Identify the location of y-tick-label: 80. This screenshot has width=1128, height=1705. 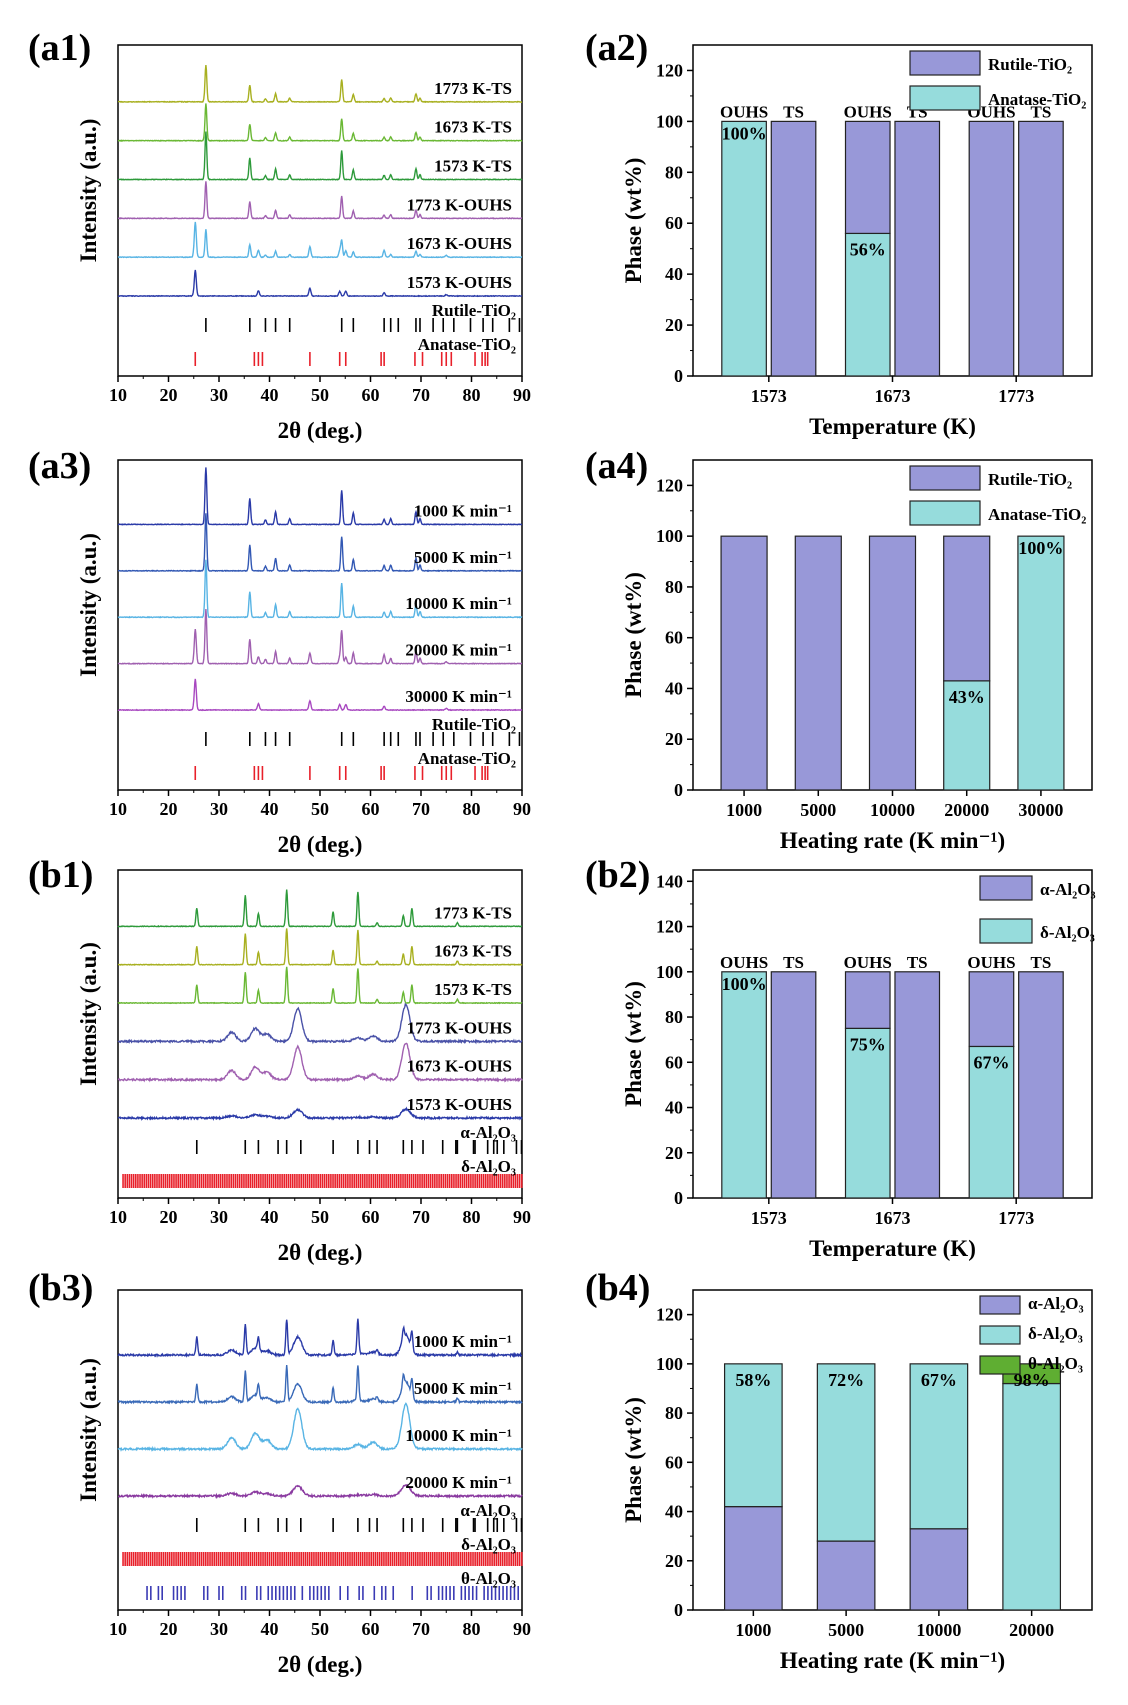
(674, 587).